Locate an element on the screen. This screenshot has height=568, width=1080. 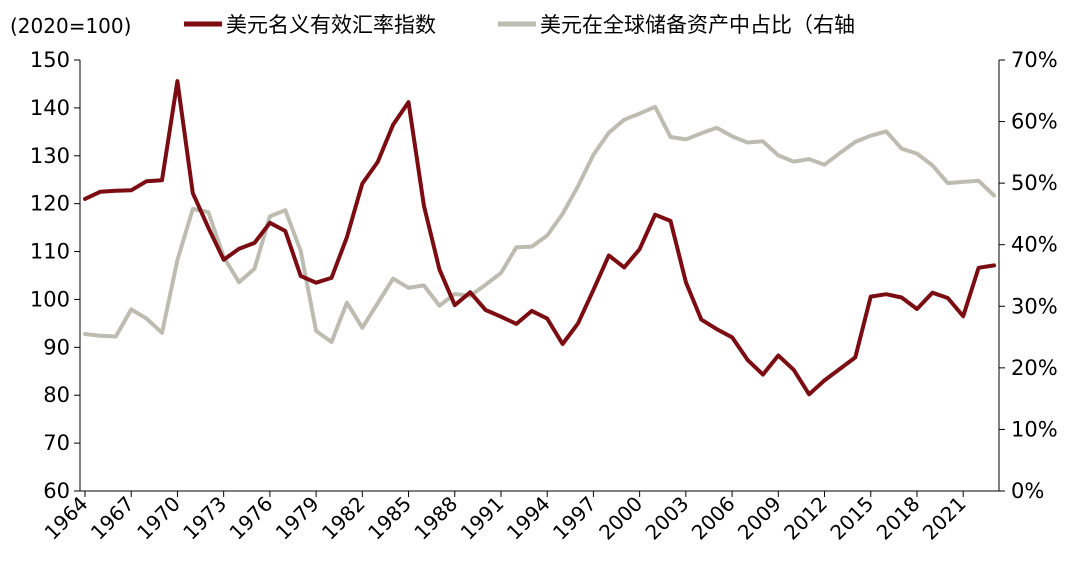
right-tick-label: 20% is located at coordinates (1034, 368).